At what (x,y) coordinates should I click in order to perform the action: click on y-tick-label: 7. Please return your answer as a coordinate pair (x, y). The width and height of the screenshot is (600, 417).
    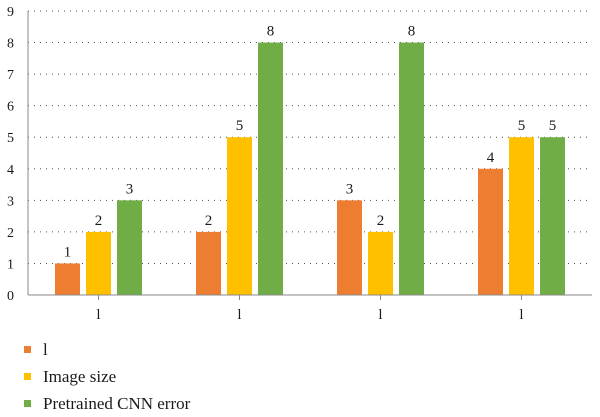
    Looking at the image, I should click on (10, 75).